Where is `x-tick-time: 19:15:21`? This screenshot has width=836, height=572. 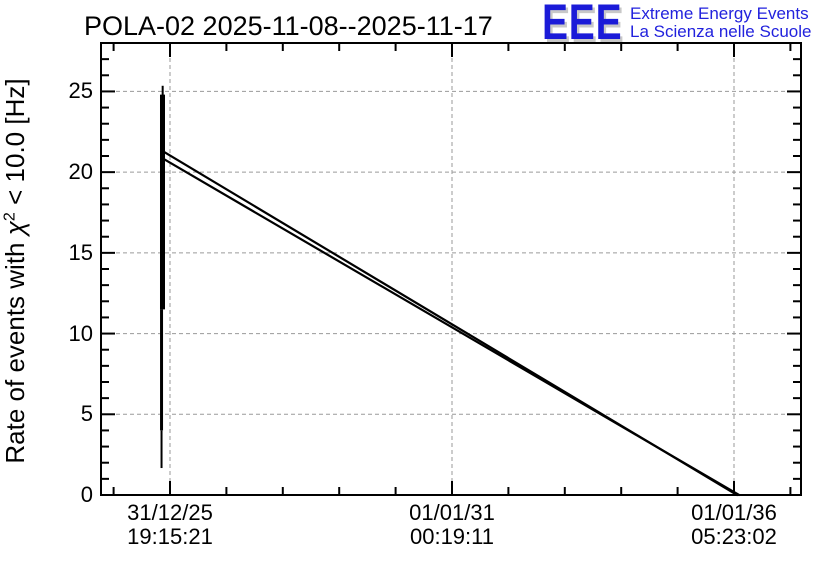
x-tick-time: 19:15:21 is located at coordinates (170, 536).